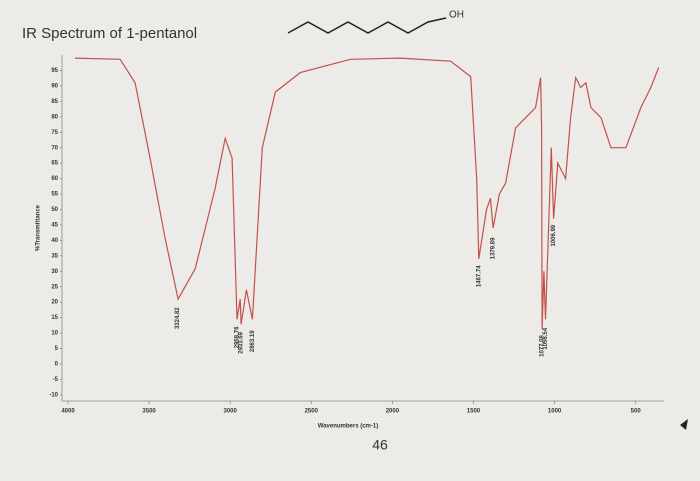  Describe the element at coordinates (555, 412) in the screenshot. I see `x-tick-label: 1000` at that location.